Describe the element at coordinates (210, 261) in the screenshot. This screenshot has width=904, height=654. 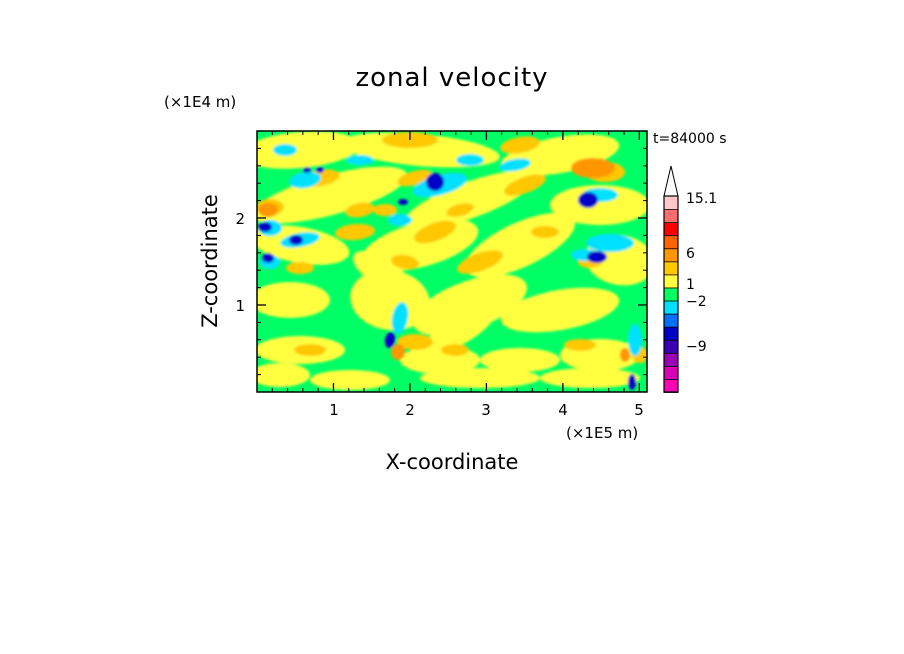
I see `y-axis-label: Z-coordinate` at that location.